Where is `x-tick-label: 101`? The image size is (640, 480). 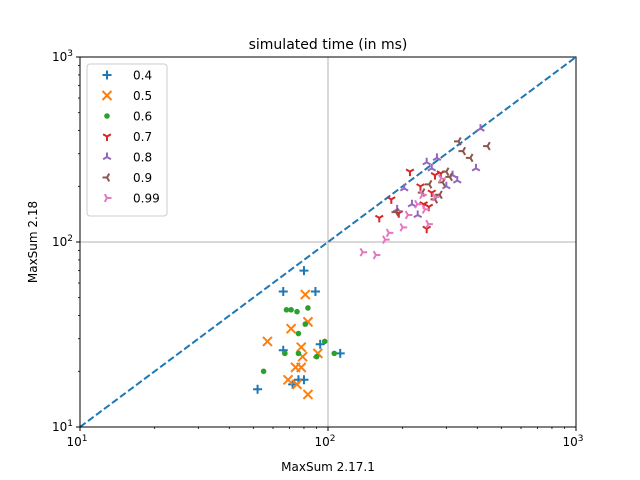 x-tick-label: 101 is located at coordinates (76, 441).